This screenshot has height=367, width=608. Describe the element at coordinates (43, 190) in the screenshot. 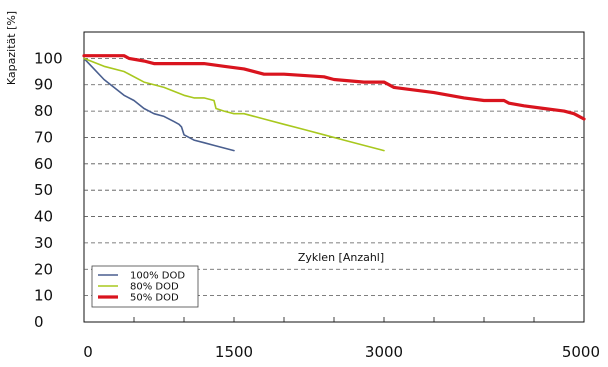

I see `y-tick-label: 50` at that location.